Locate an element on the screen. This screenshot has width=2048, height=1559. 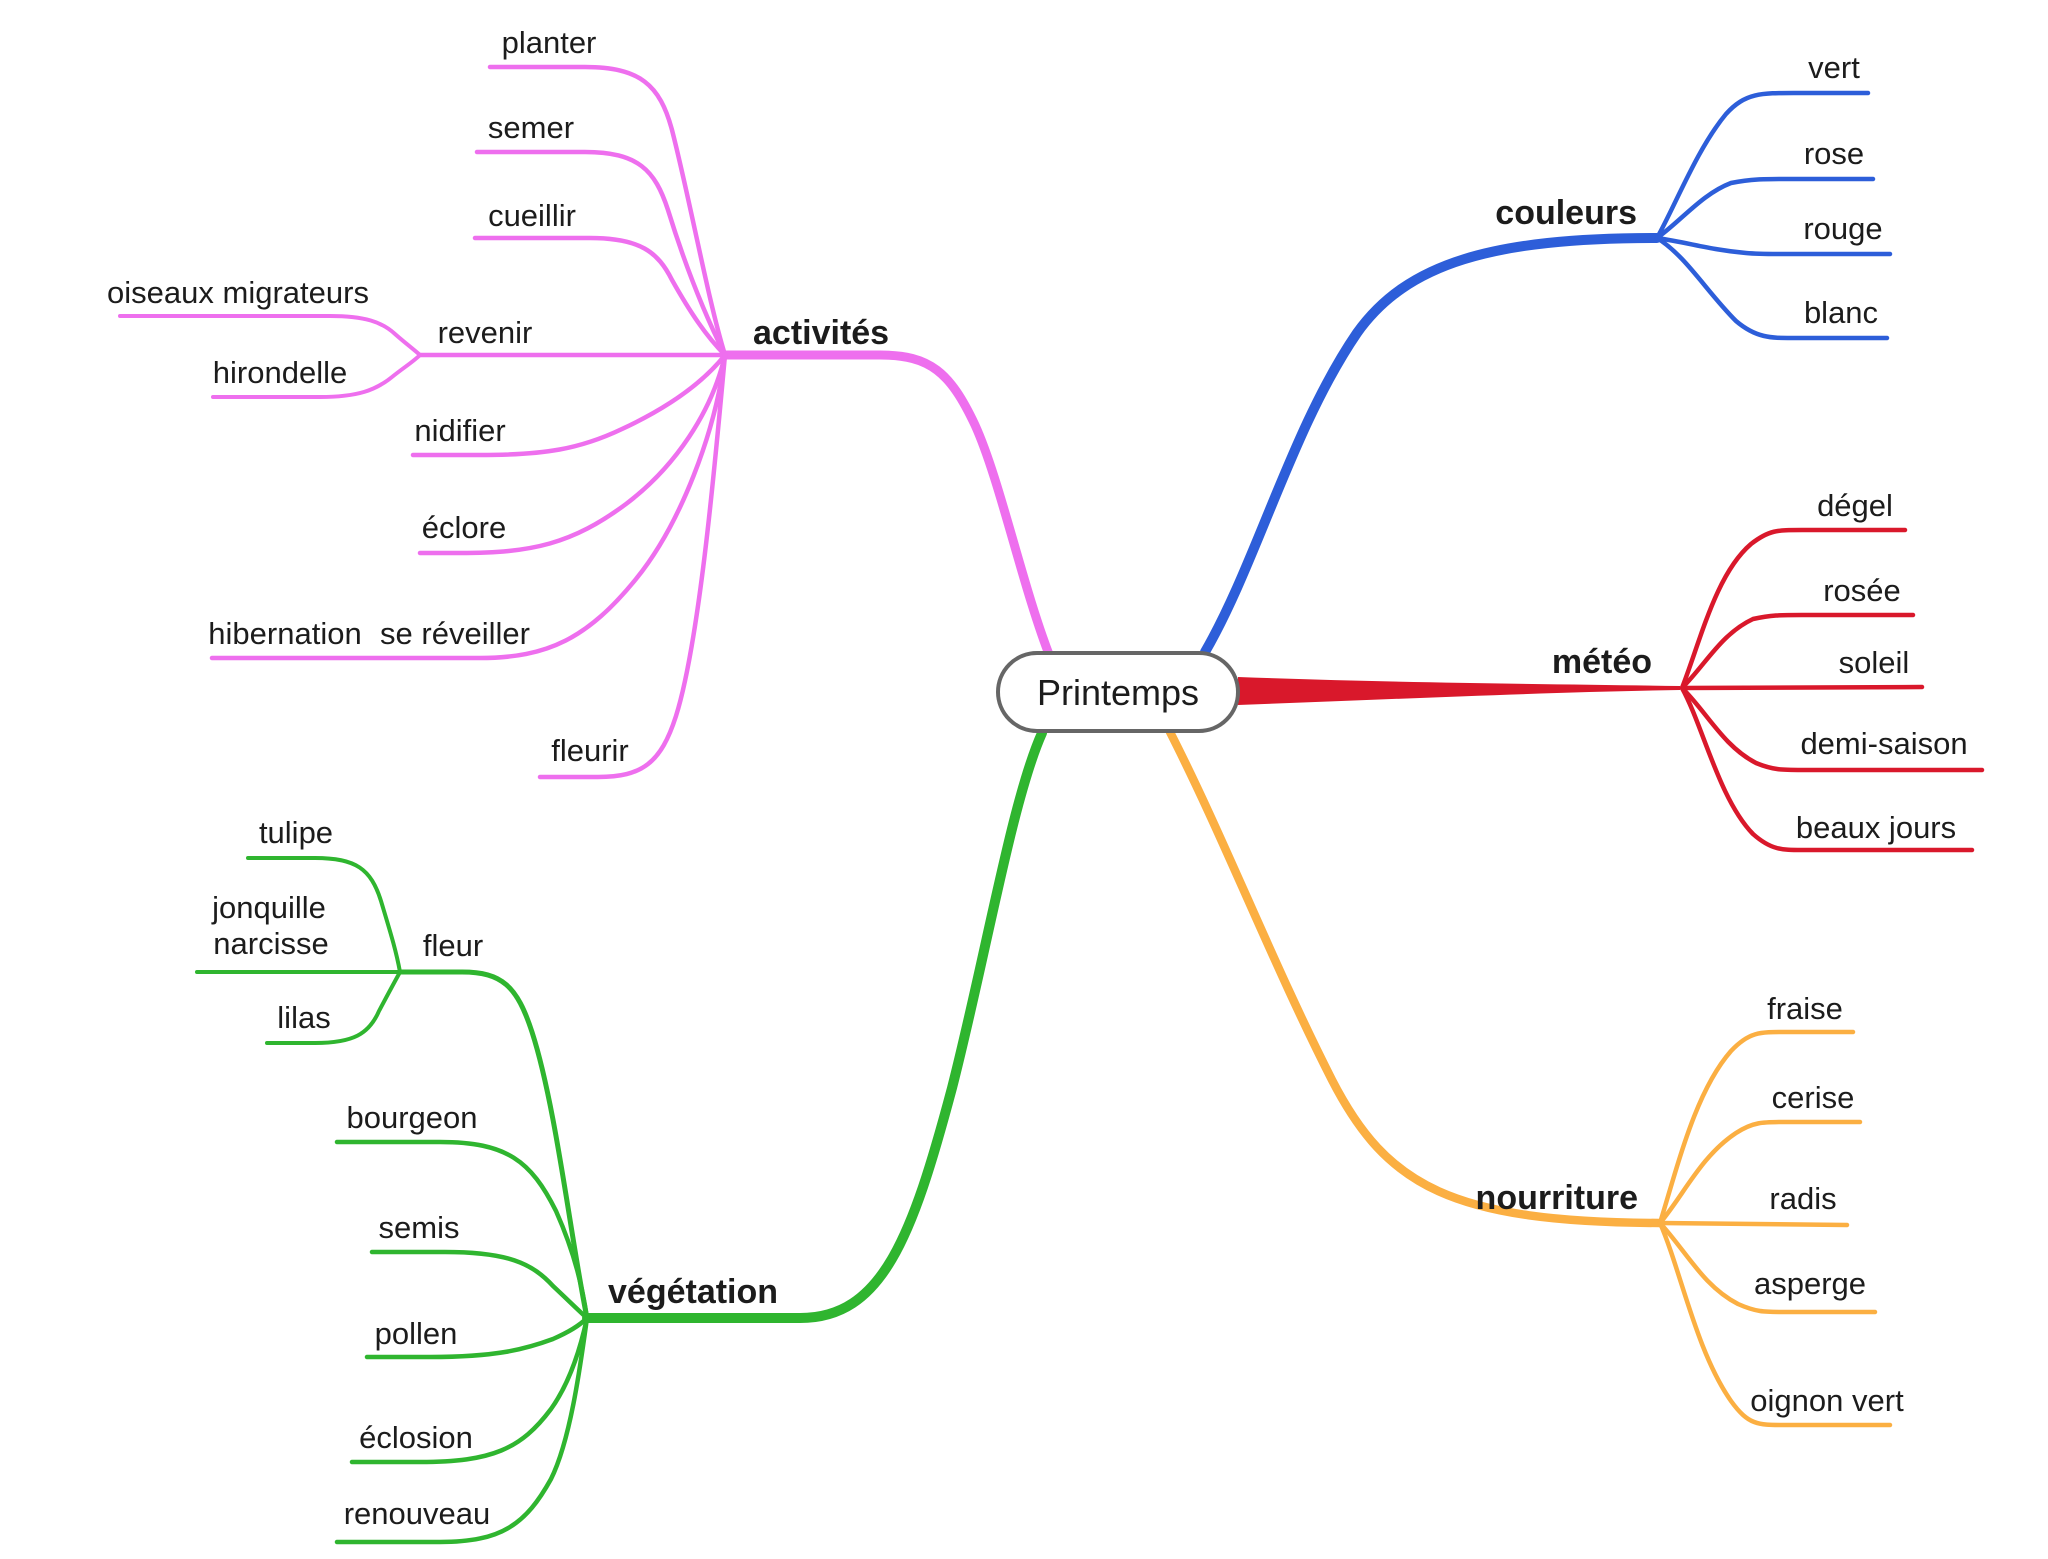
beaux-jours-label: beaux jours is located at coordinates (1876, 827).